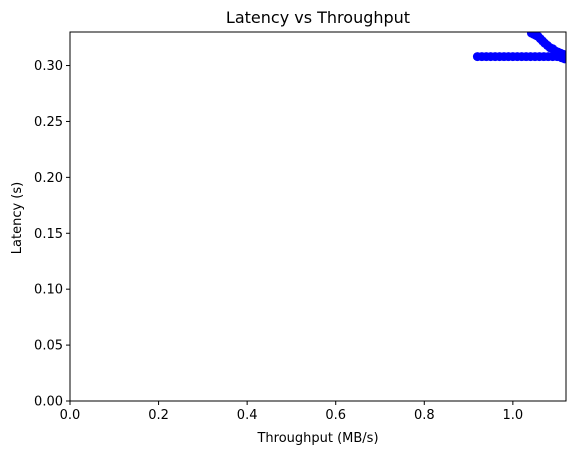  What do you see at coordinates (48, 402) in the screenshot?
I see `y-tick-label: 0.00` at bounding box center [48, 402].